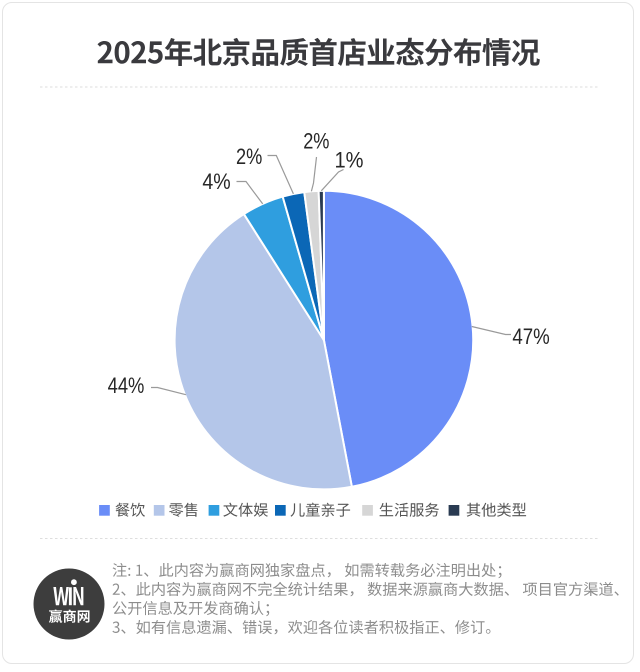  I want to click on svg-text: 47%, so click(530, 336).